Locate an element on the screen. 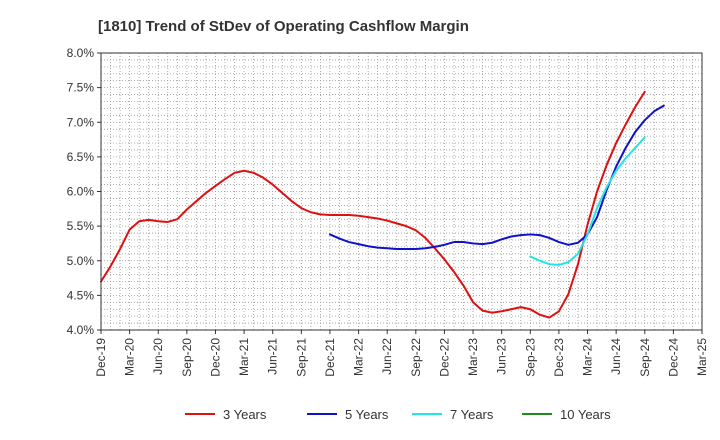 Image resolution: width=720 pixels, height=440 pixels. y-tick-label: 7.5% is located at coordinates (81, 88).